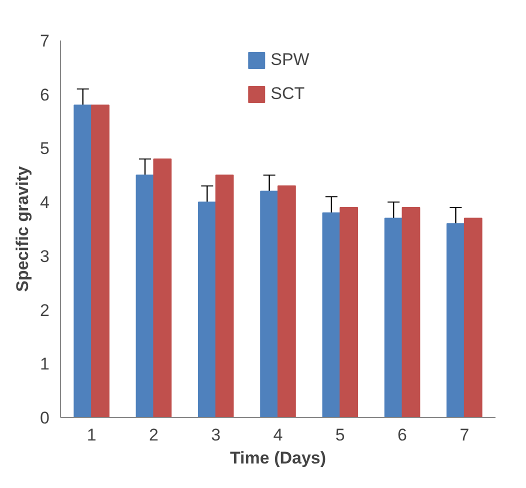 Image resolution: width=526 pixels, height=488 pixels. I want to click on y-tick-label: 4, so click(45, 202).